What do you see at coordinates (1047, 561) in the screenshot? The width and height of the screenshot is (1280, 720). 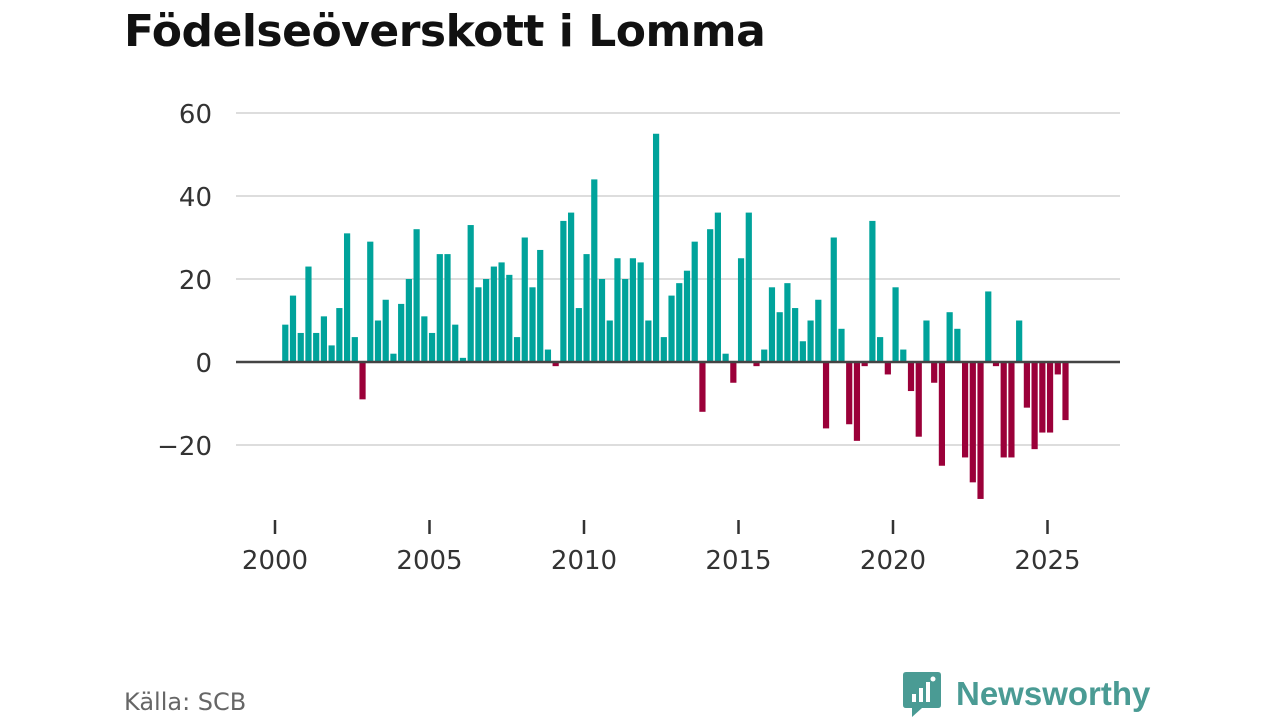 I see `x-tick-label: 2025` at bounding box center [1047, 561].